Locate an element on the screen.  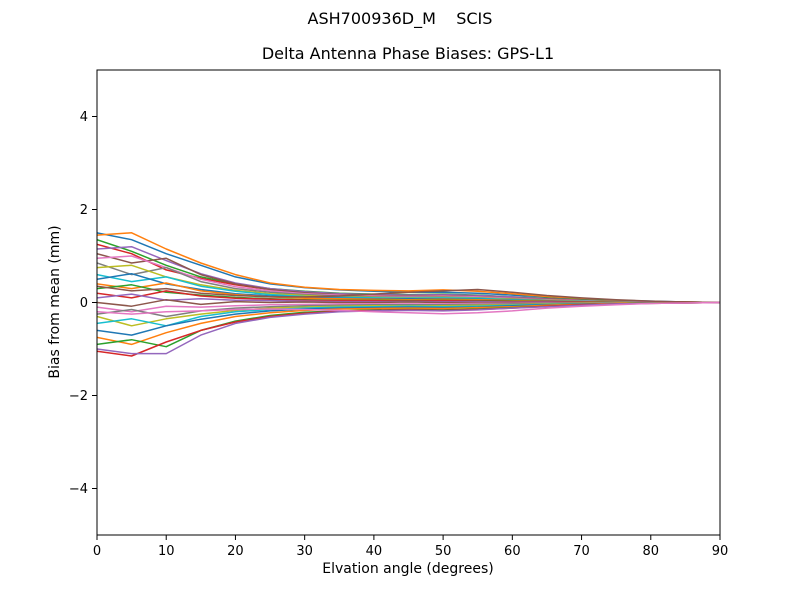
x-tick-label: 10 is located at coordinates (166, 551).